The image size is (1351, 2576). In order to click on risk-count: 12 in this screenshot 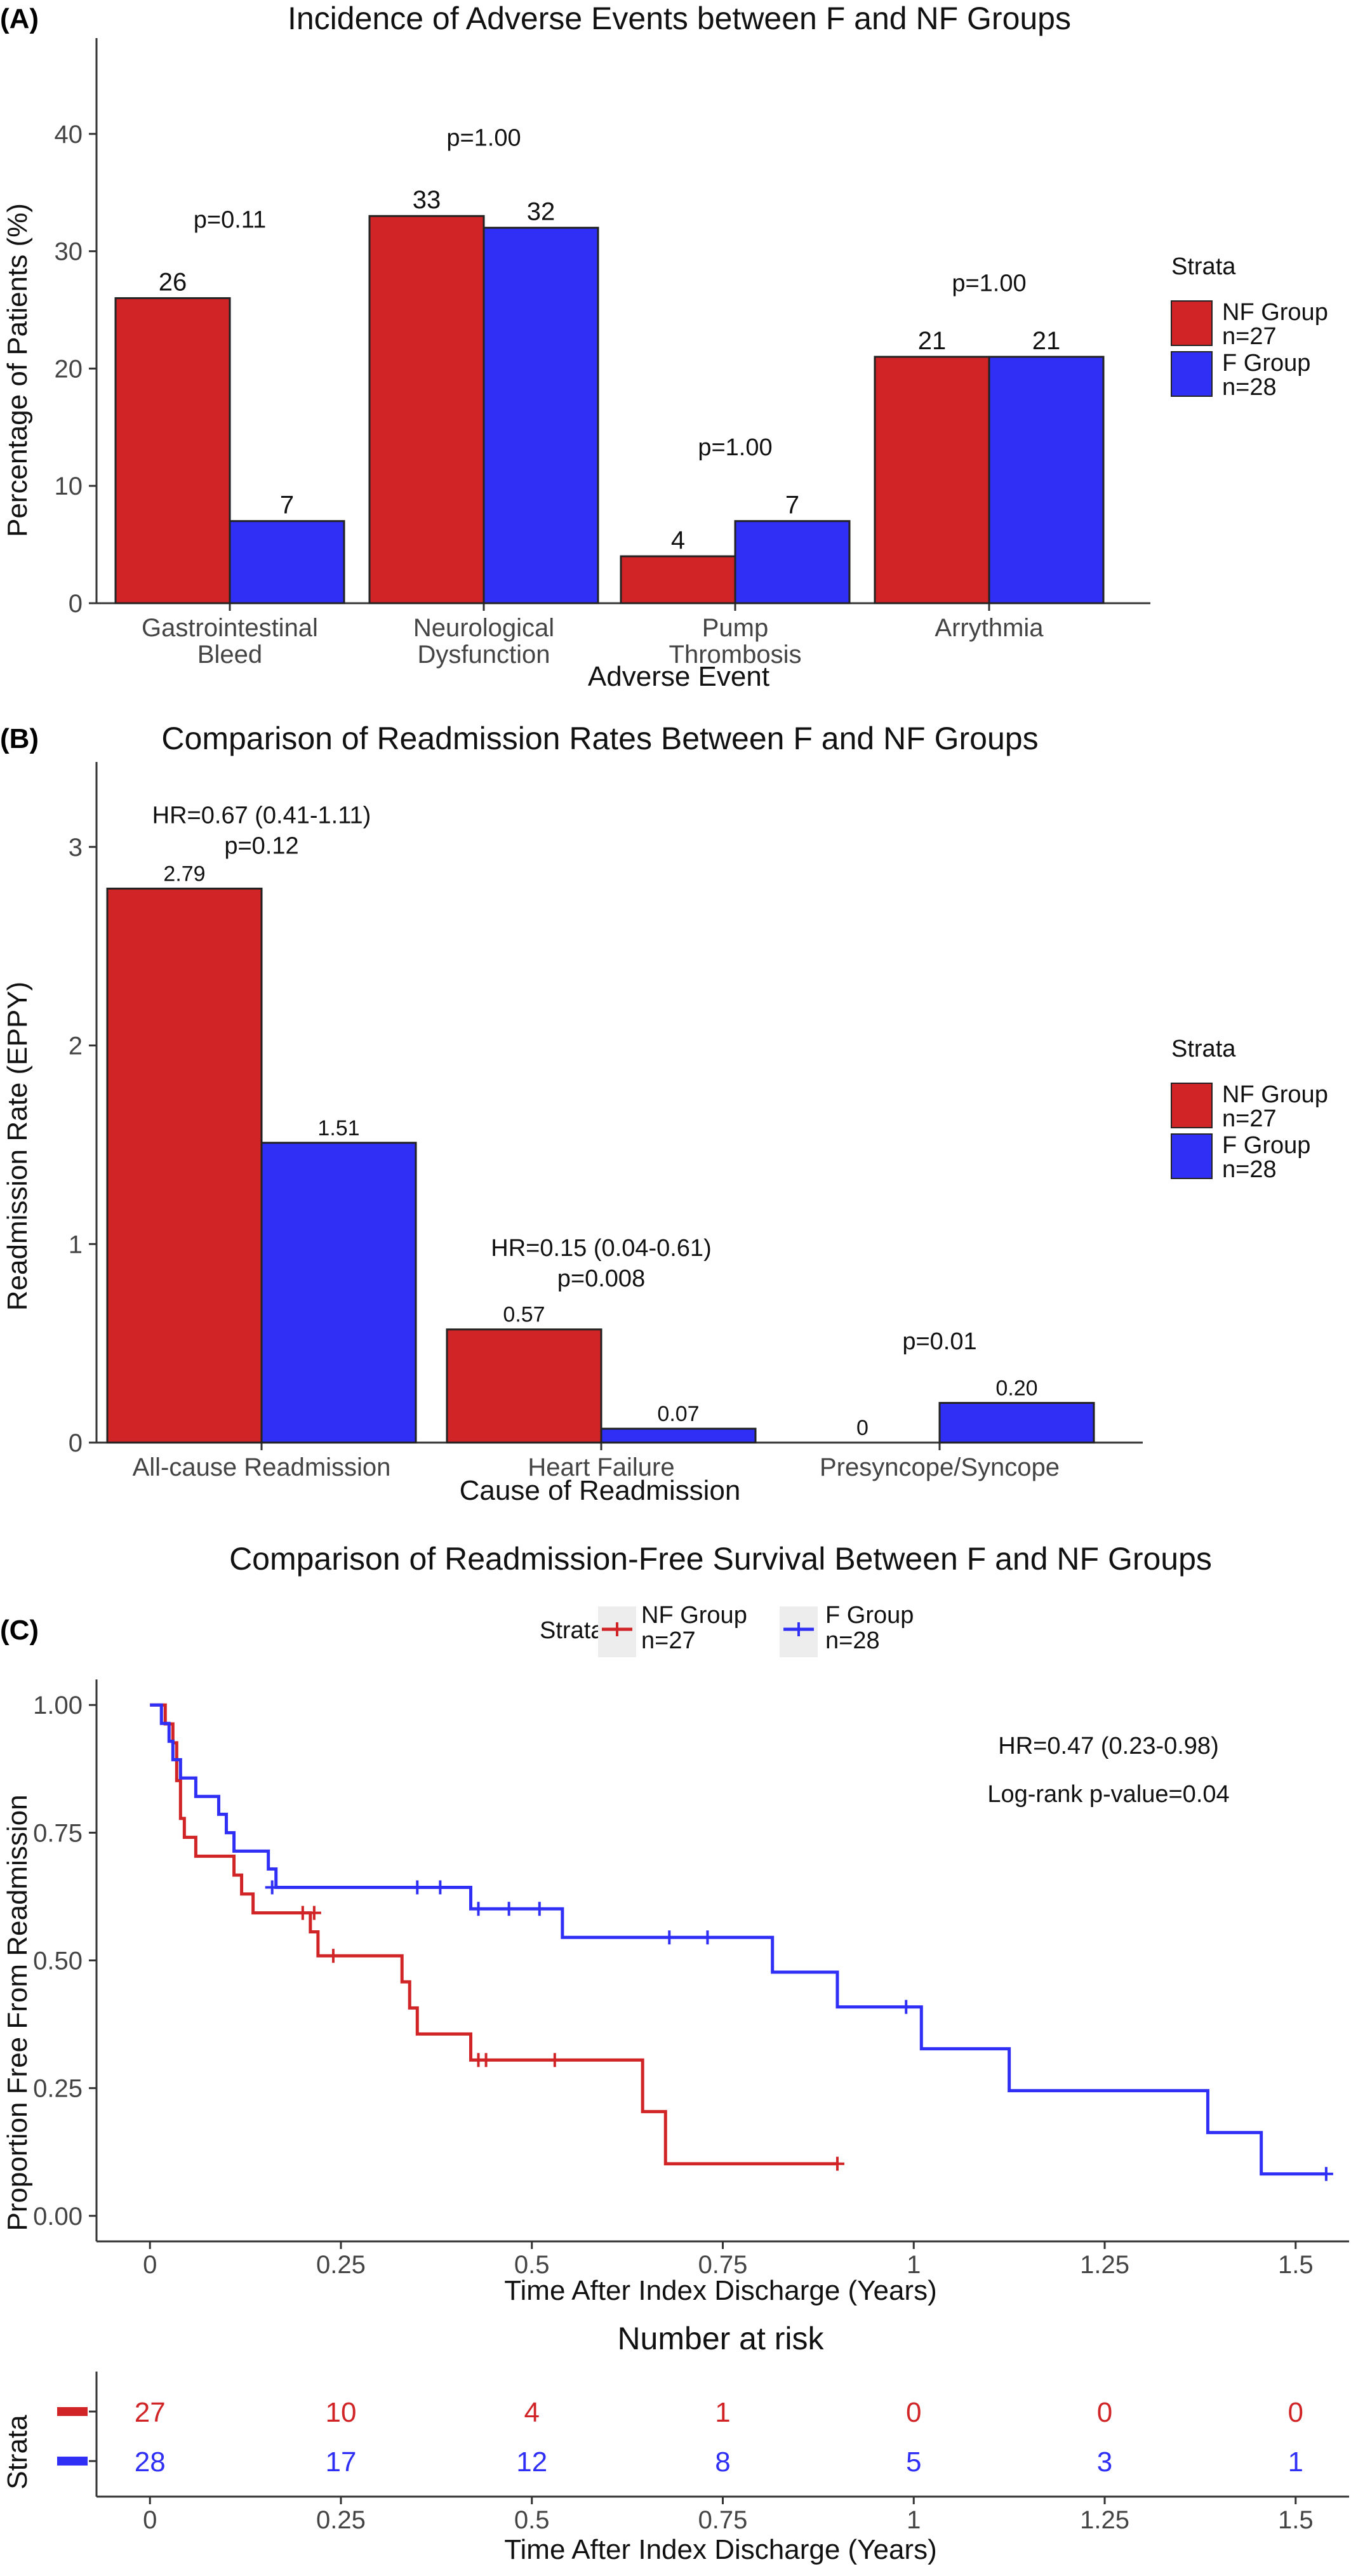, I will do `click(531, 2462)`.